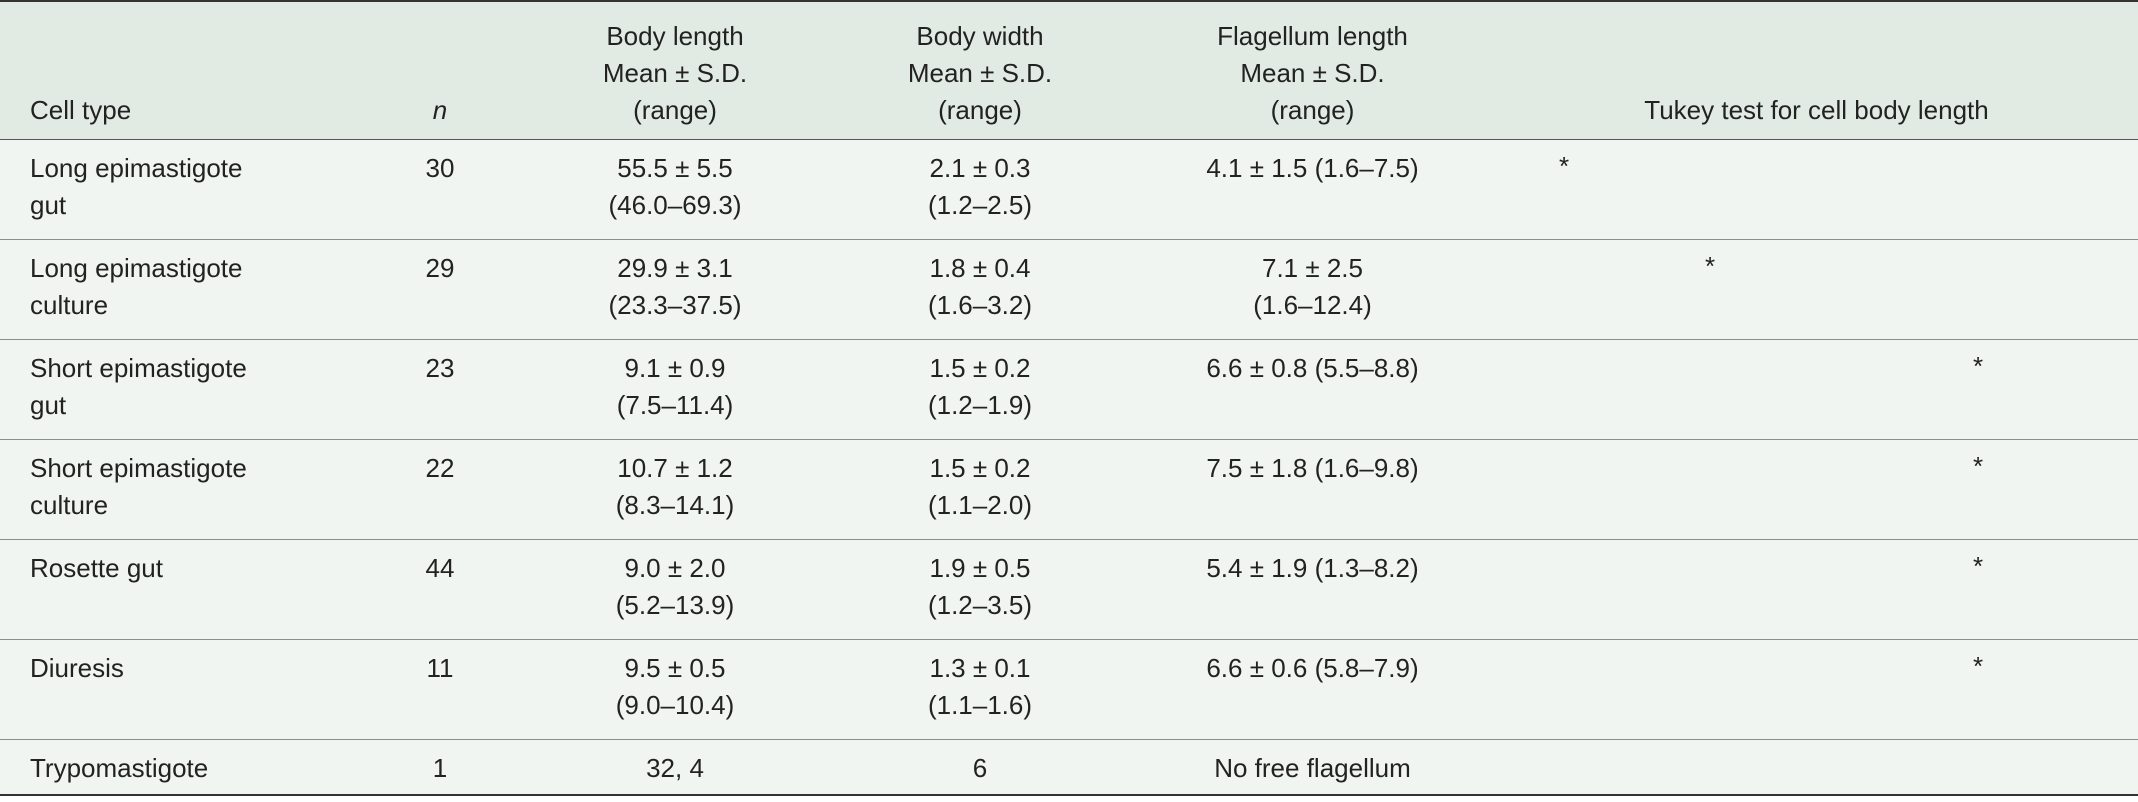  Describe the element at coordinates (440, 167) in the screenshot. I see `cell-text: 30` at that location.